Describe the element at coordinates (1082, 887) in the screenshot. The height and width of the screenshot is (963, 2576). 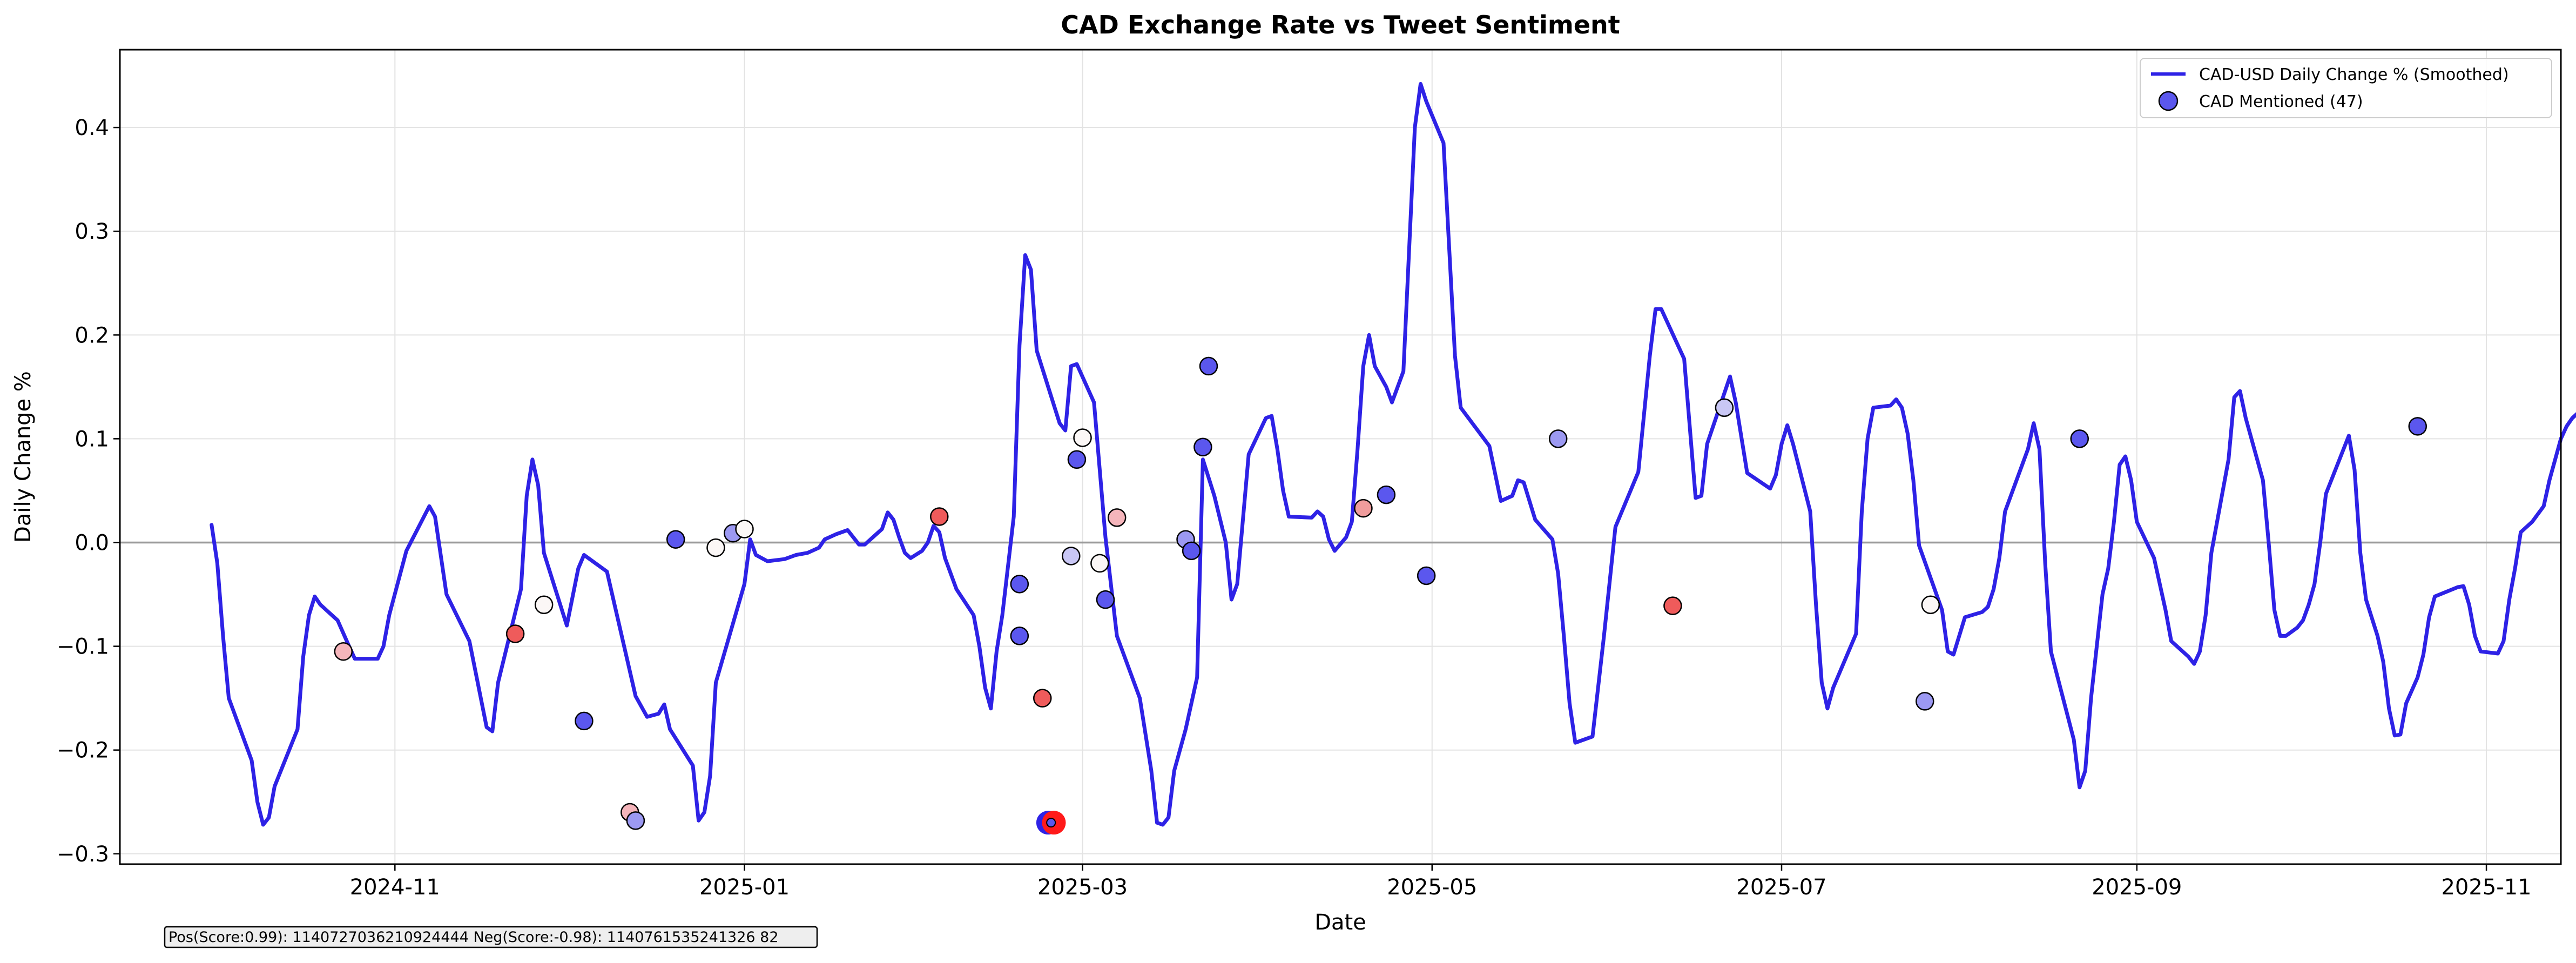
I see `x-tick-label: 2025-03` at that location.